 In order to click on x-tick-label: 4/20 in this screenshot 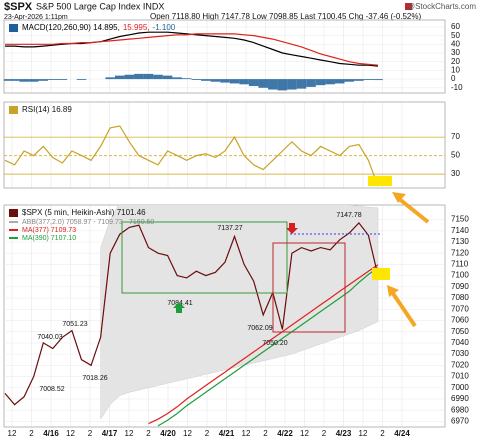, I will do `click(168, 433)`.